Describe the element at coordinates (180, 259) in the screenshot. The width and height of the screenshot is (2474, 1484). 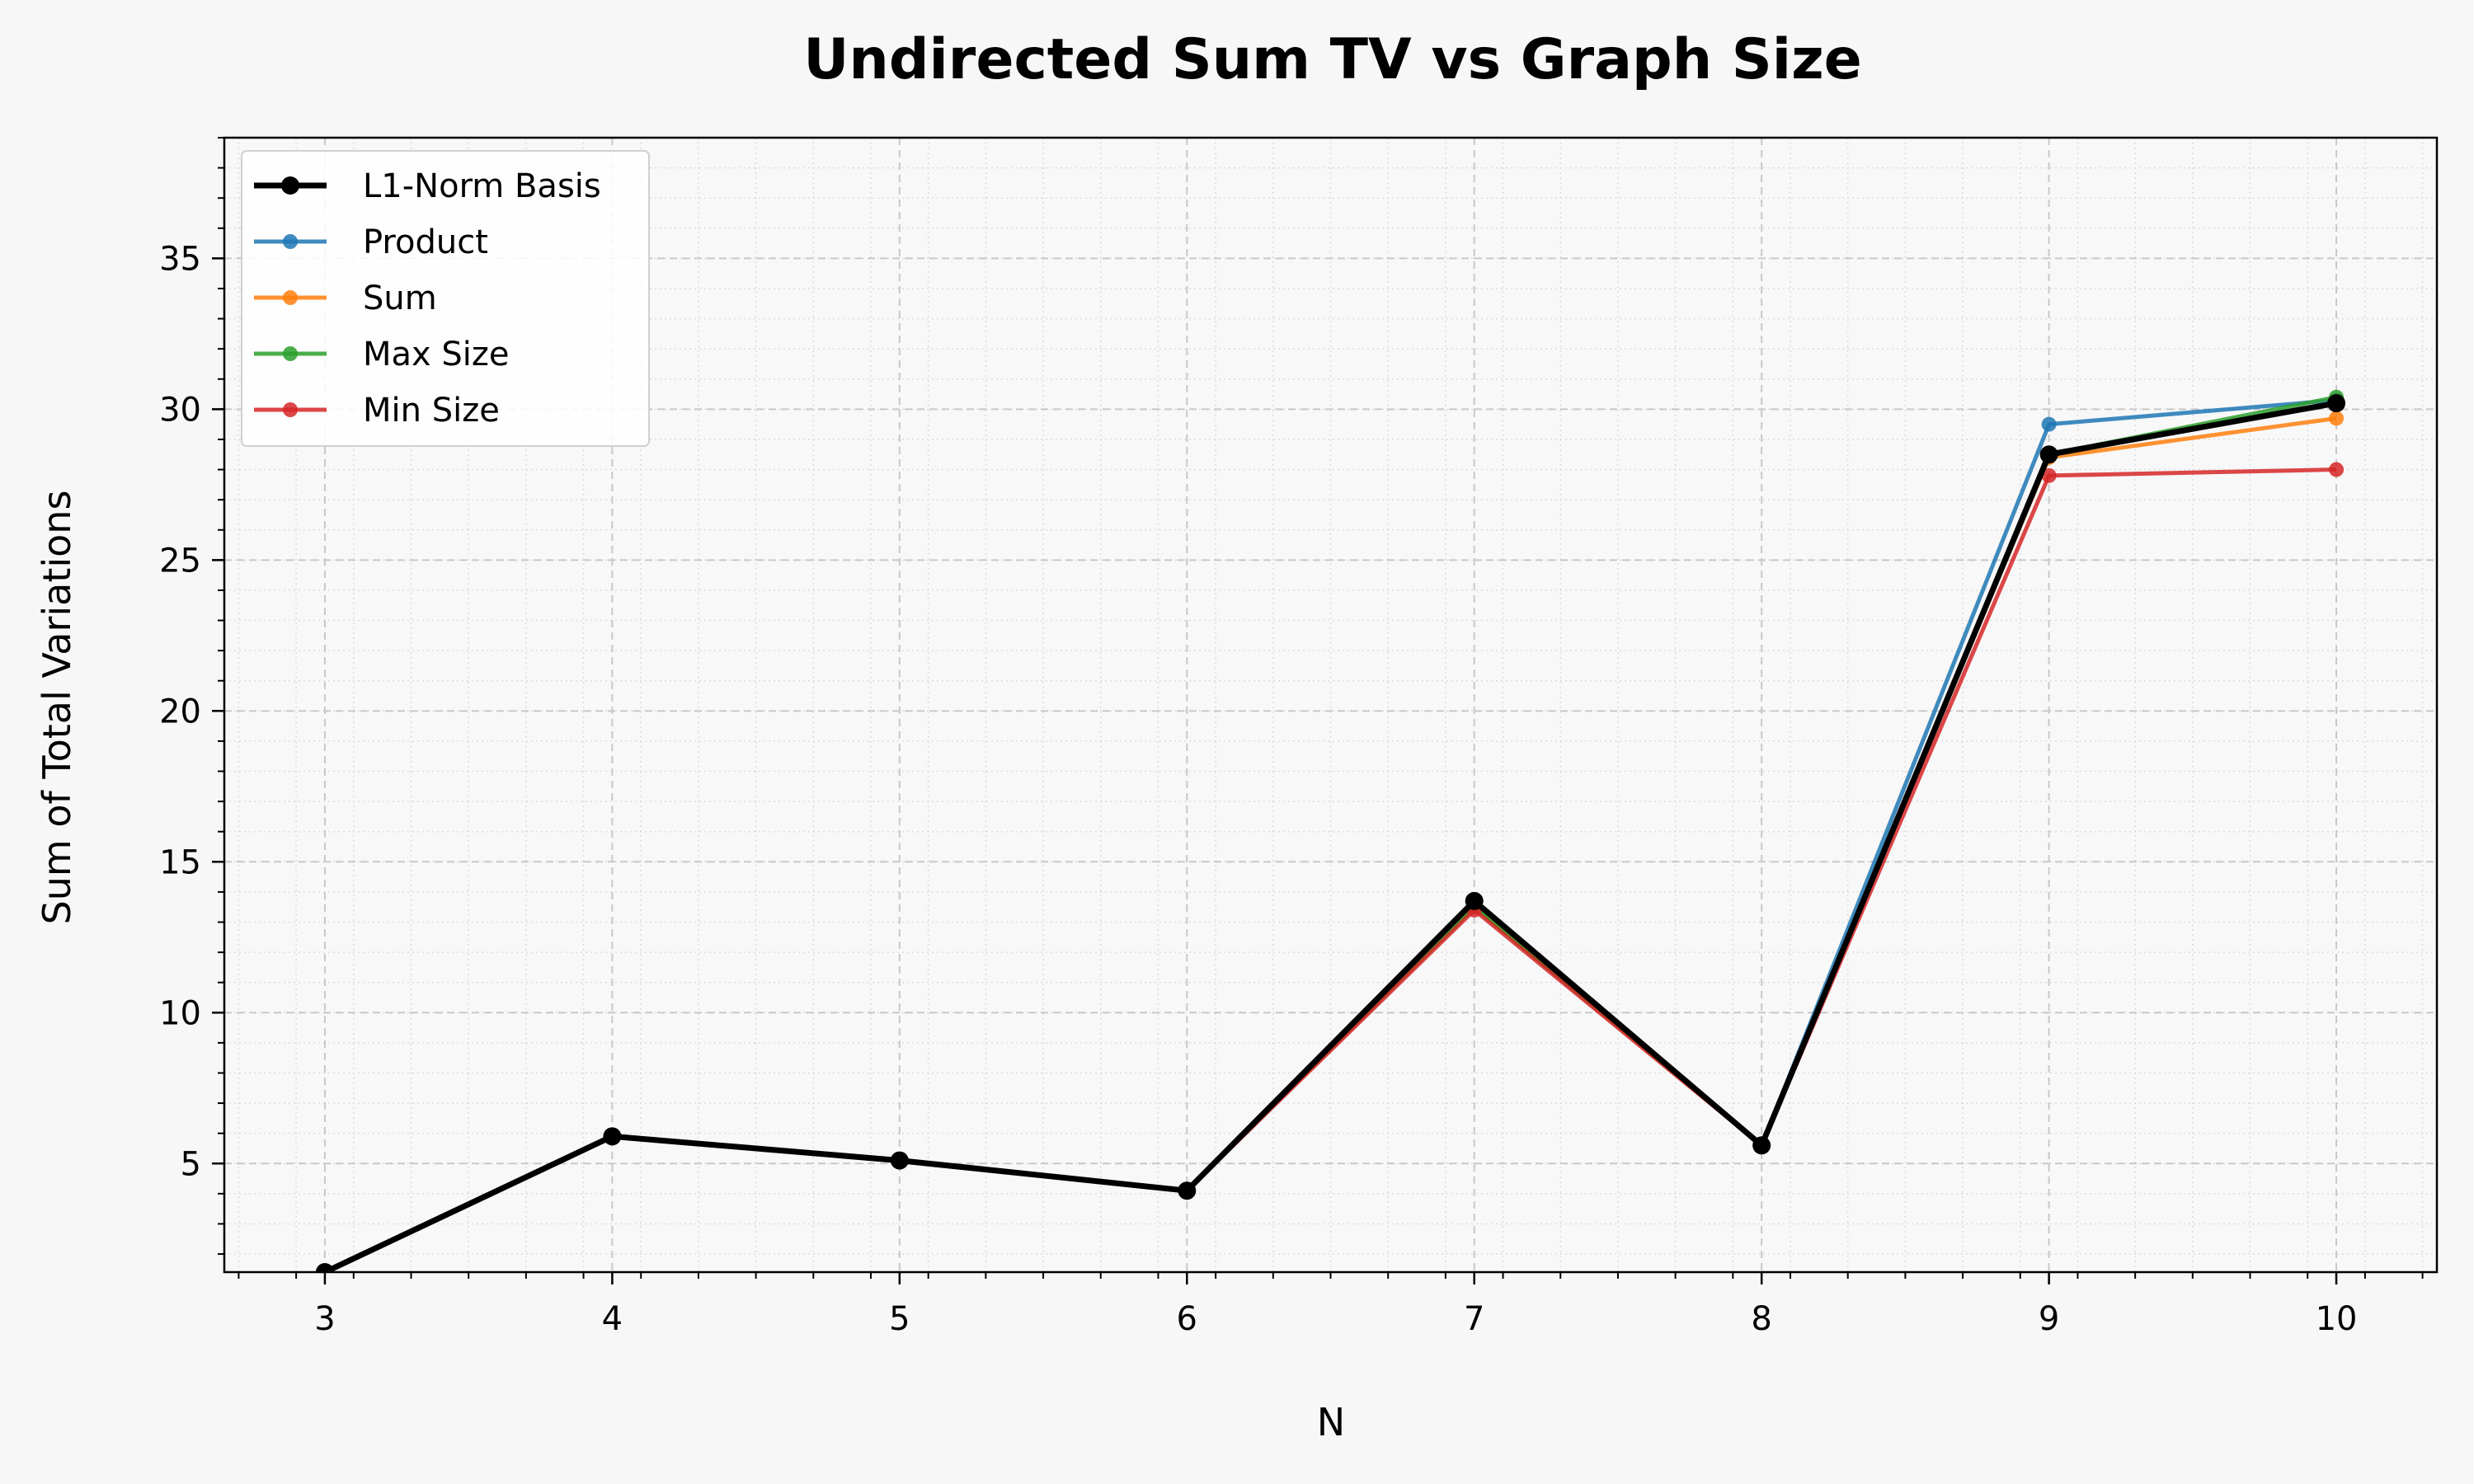
I see `y-tick-label: 35` at that location.